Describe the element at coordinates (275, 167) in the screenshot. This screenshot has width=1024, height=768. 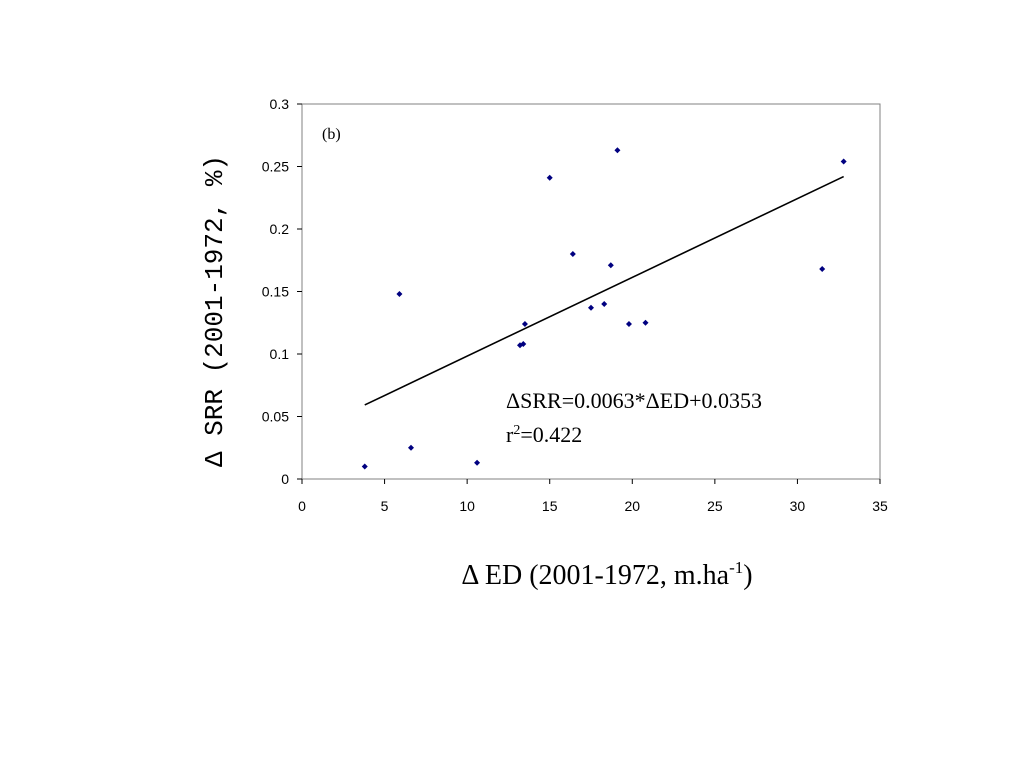
I see `y-tick-label: 0.25` at that location.